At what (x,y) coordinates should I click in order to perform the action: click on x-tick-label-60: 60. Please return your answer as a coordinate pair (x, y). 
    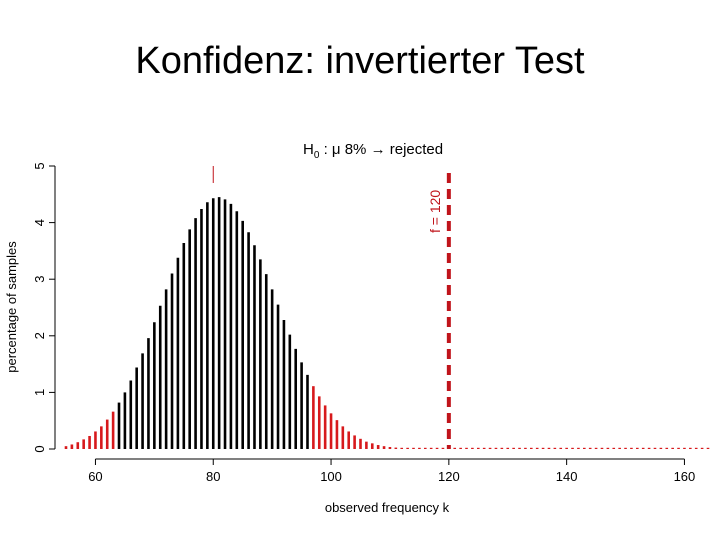
    Looking at the image, I should click on (95, 476).